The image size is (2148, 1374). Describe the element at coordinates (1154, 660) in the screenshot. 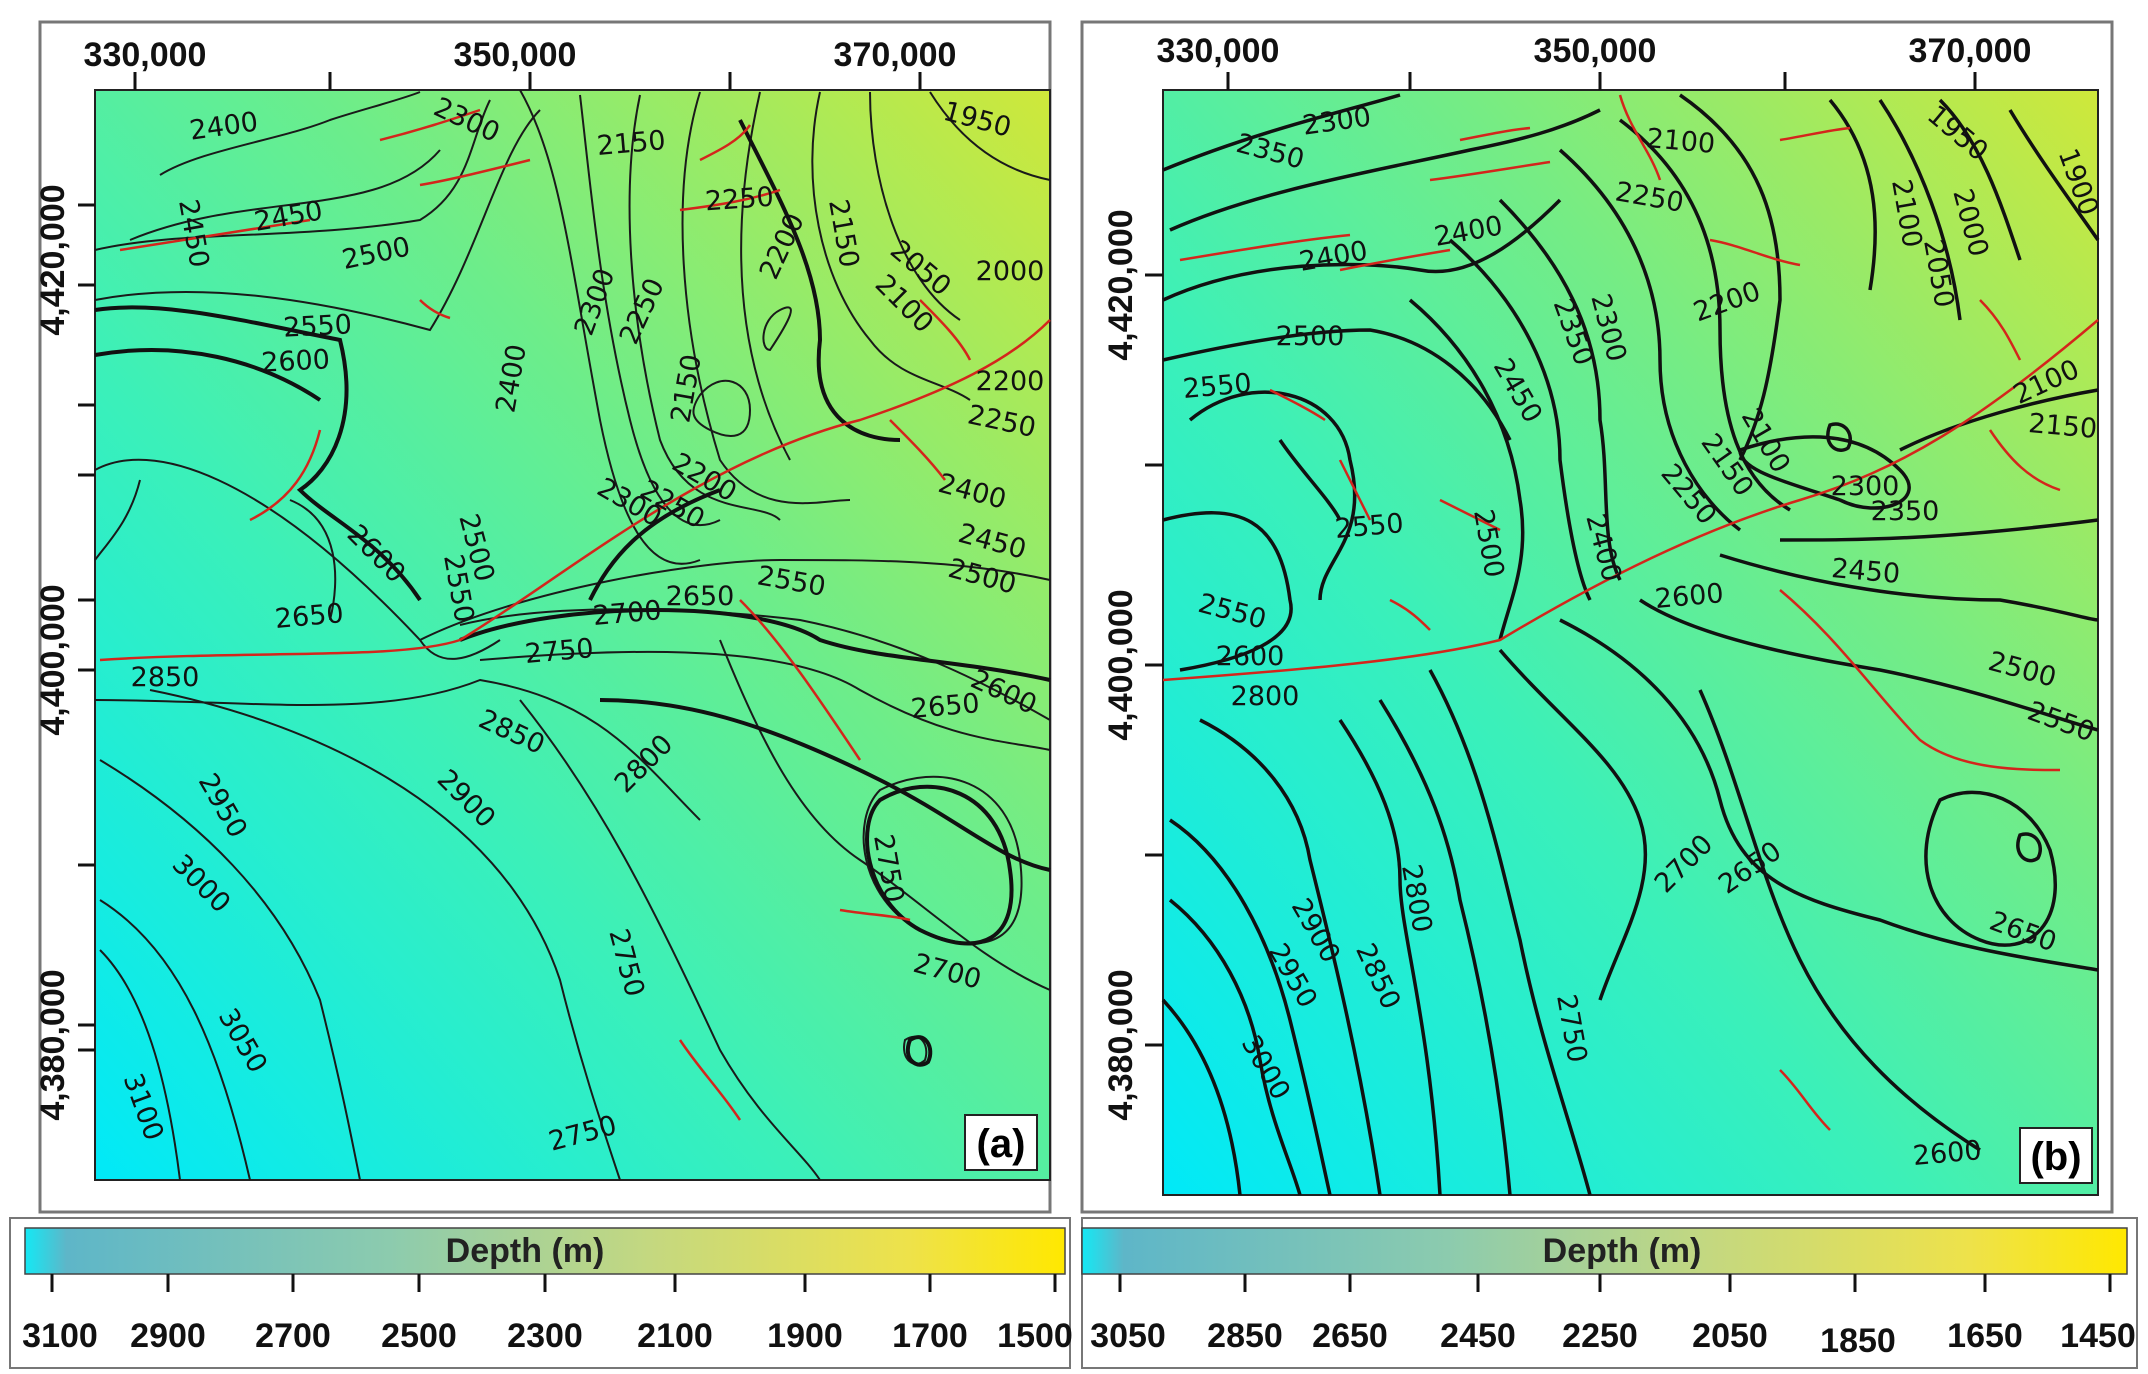

I see `panel-b-y-ticks` at that location.